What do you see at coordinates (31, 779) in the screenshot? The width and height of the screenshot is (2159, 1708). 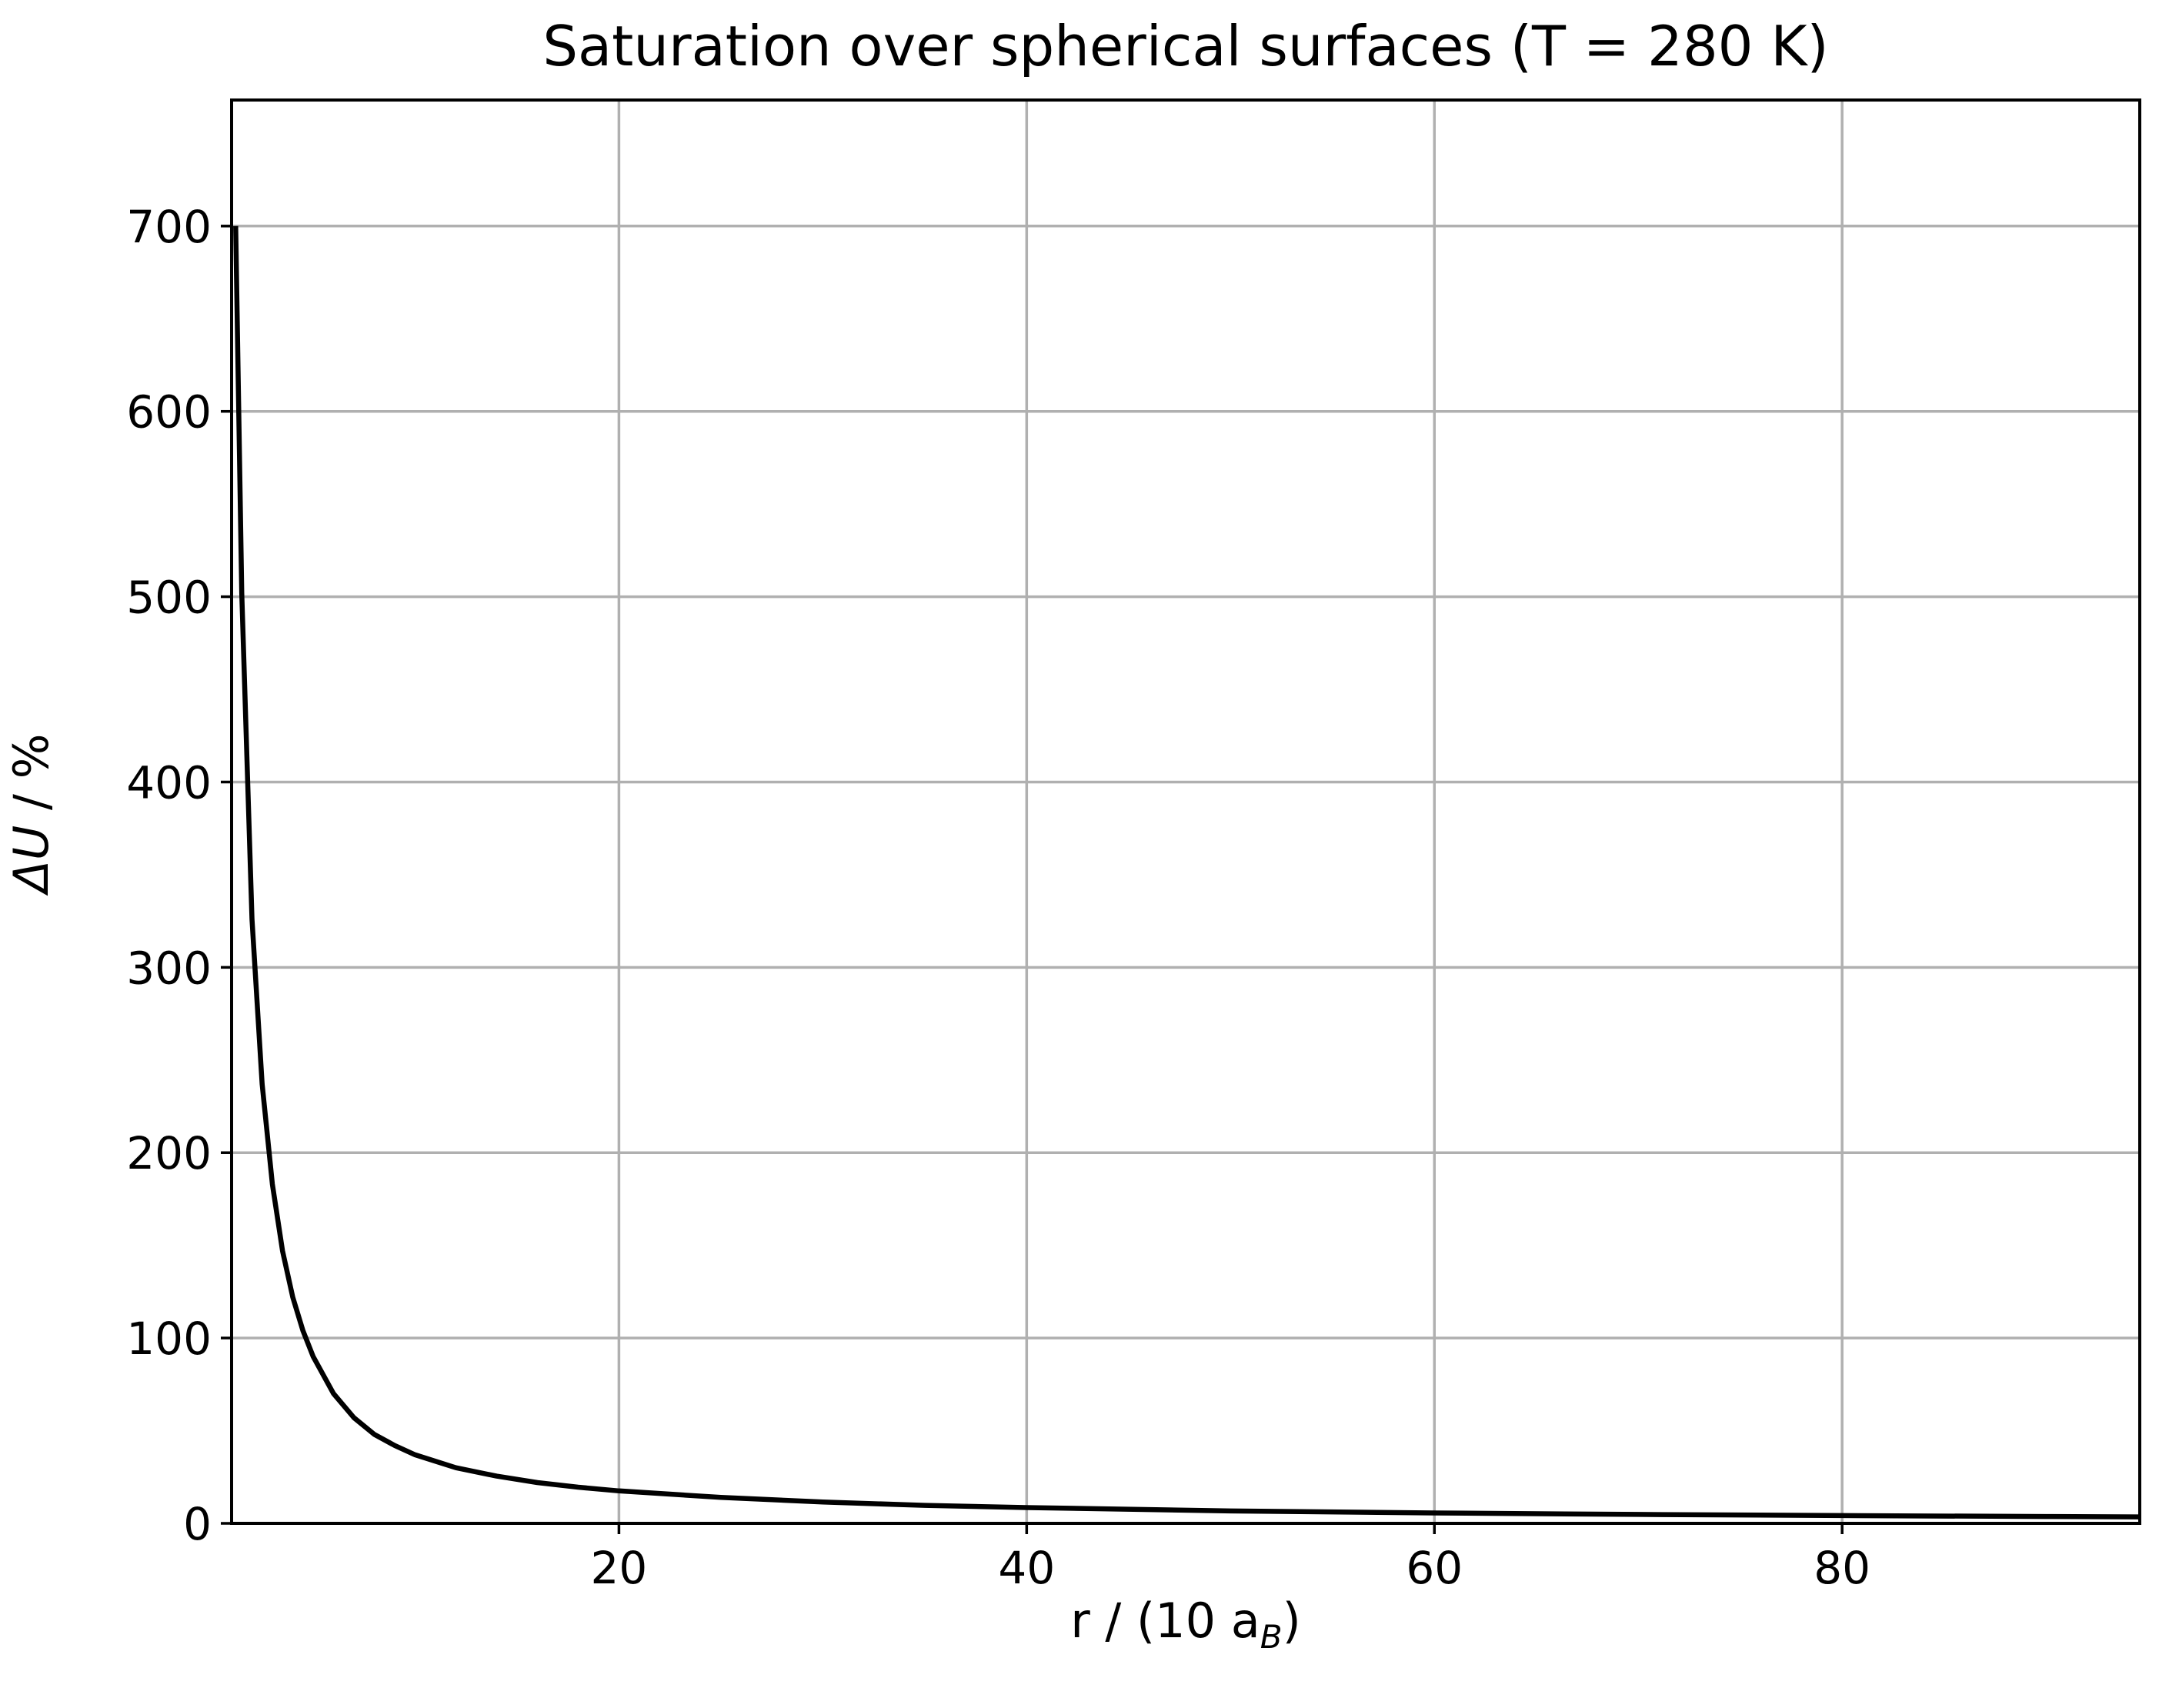 I see `y-axis-label-rest: / %` at bounding box center [31, 779].